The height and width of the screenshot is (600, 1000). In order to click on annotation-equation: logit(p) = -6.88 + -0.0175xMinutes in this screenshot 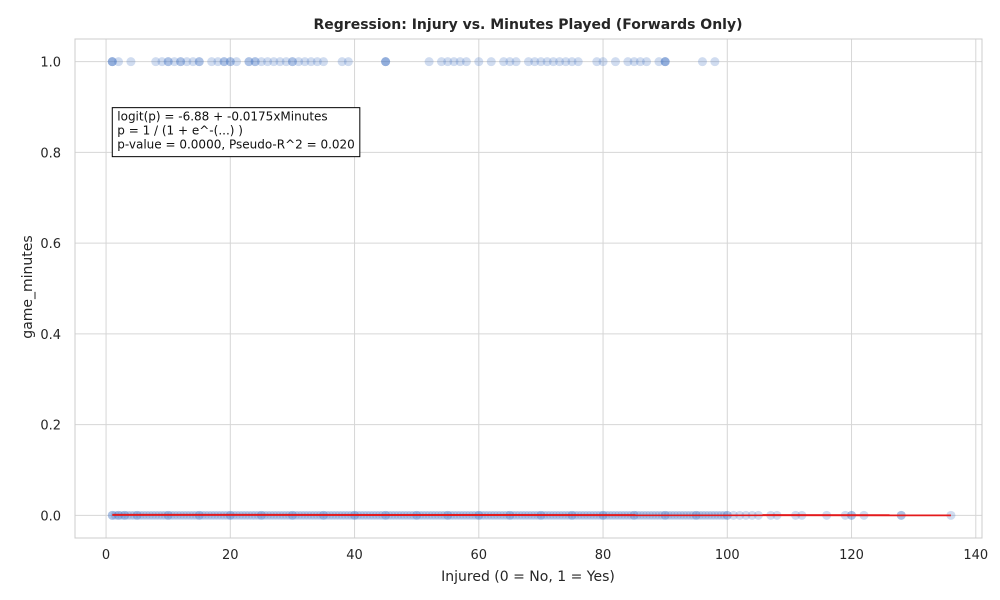, I will do `click(222, 117)`.